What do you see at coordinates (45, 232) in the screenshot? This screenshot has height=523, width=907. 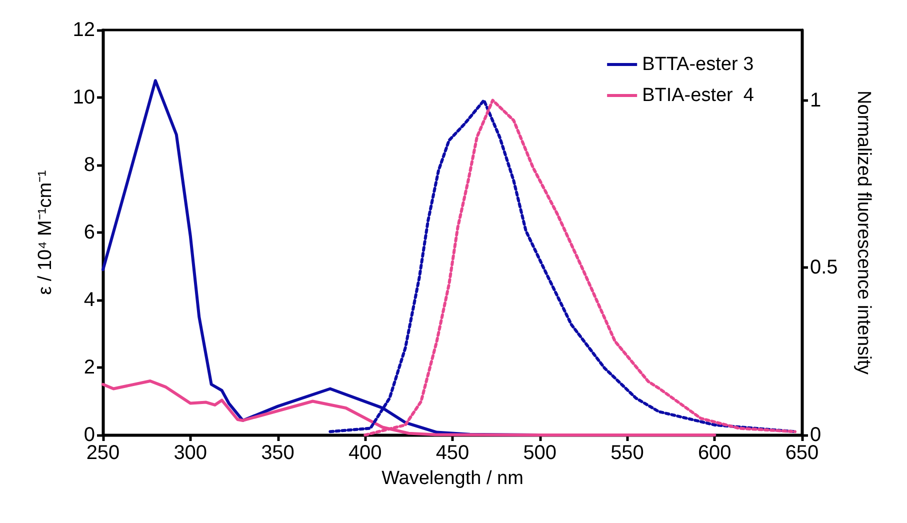 I see `y-axis-title: ε / 10⁴ M⁻¹cm⁻¹` at bounding box center [45, 232].